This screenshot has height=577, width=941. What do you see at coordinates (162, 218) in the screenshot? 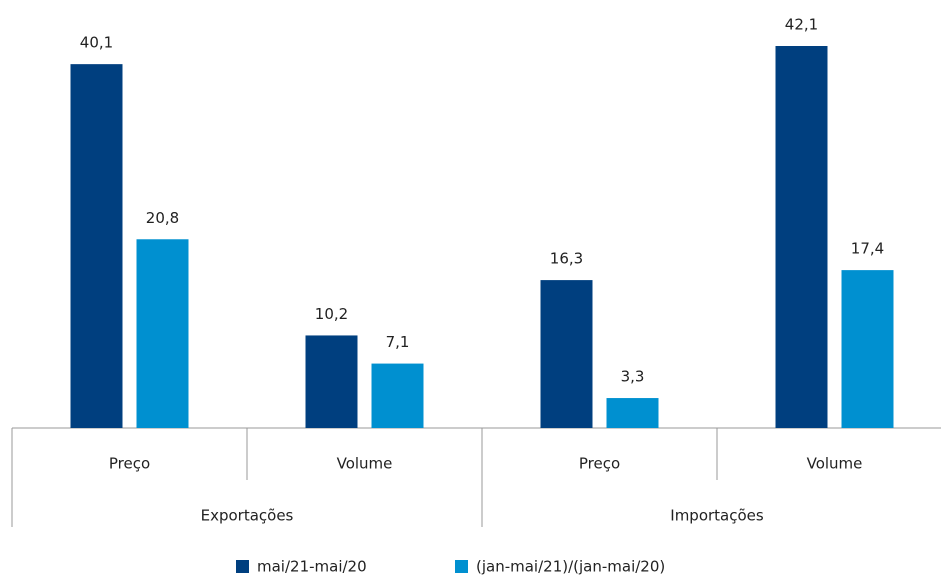
I see `data-label: 20,8` at bounding box center [162, 218].